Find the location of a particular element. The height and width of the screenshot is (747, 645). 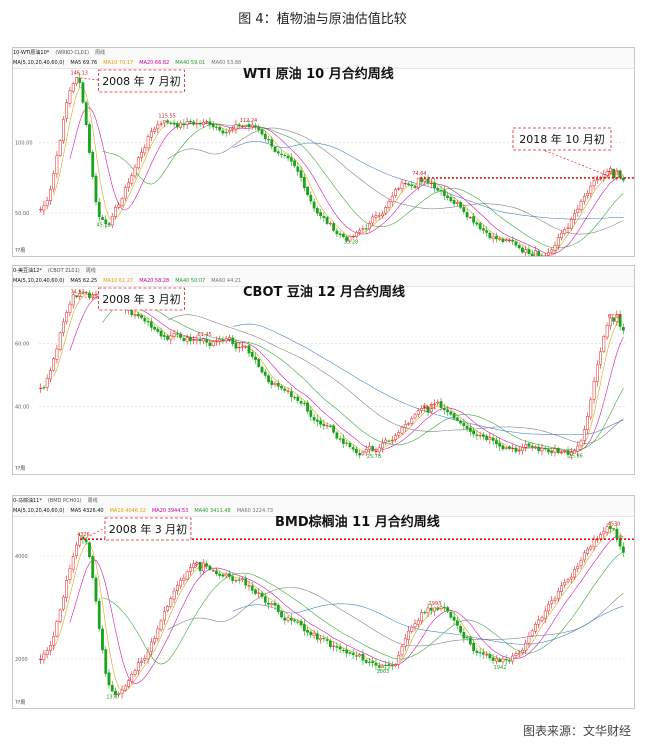

contract-code: (WRKD CL01) is located at coordinates (72, 53).